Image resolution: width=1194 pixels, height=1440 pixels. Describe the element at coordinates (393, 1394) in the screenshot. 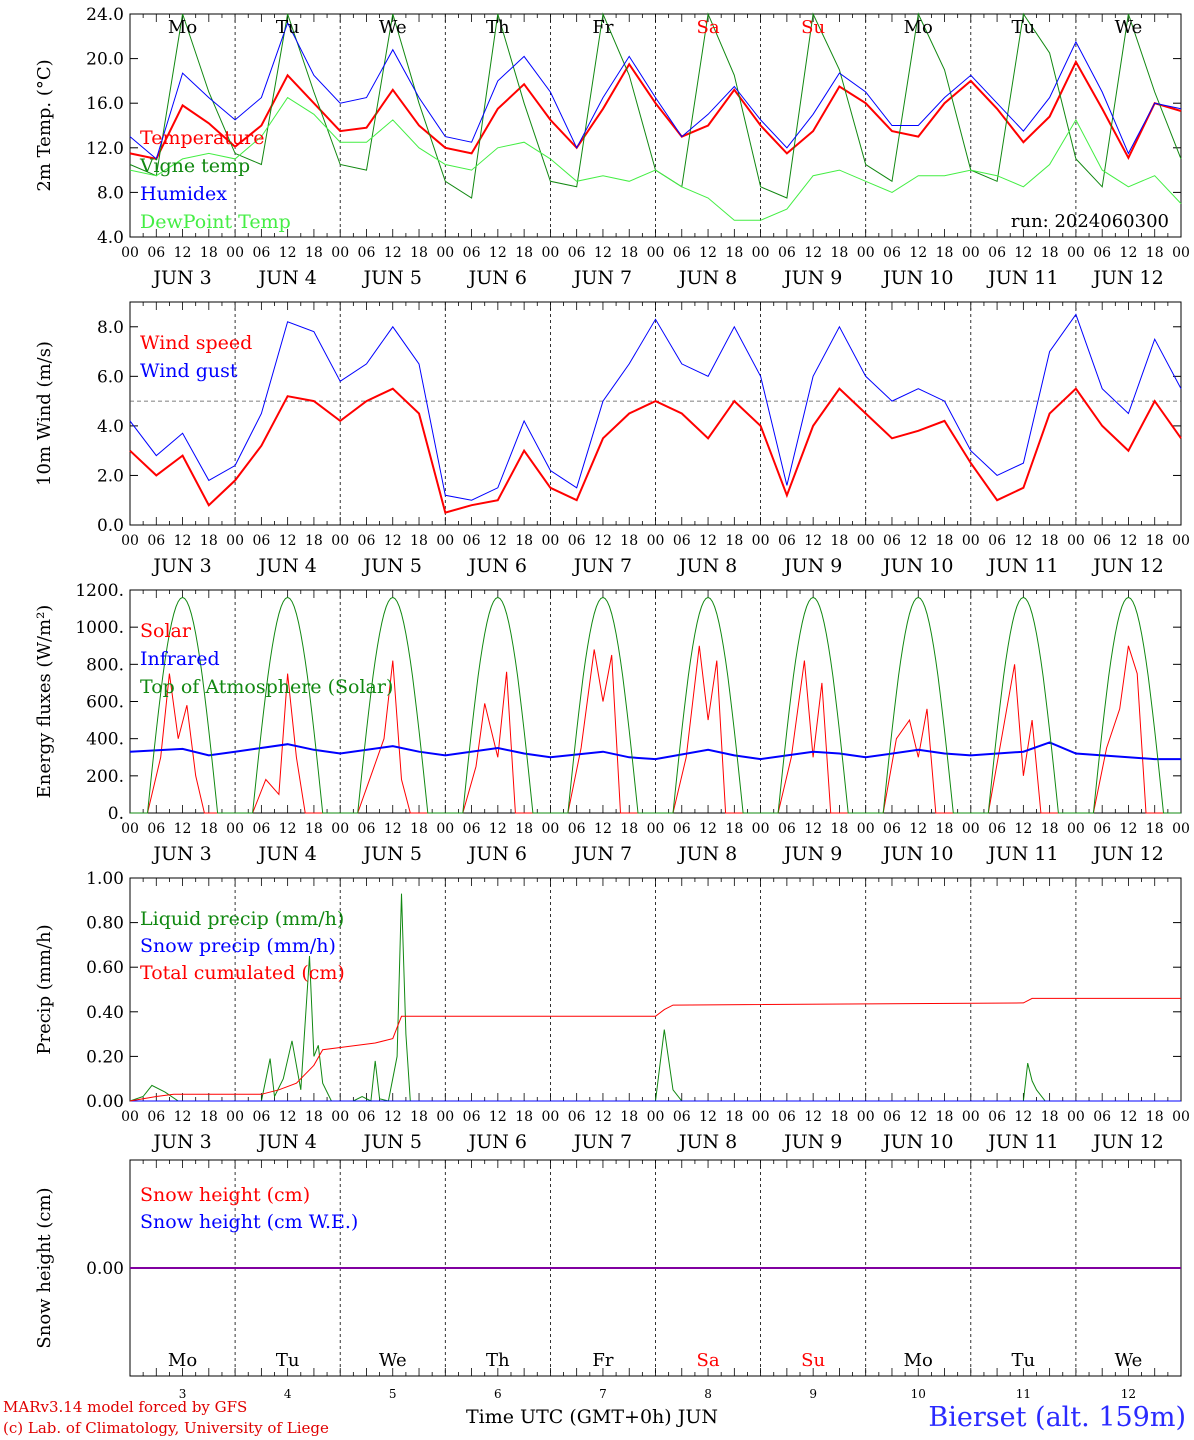

I see `day-number-label: 5` at that location.